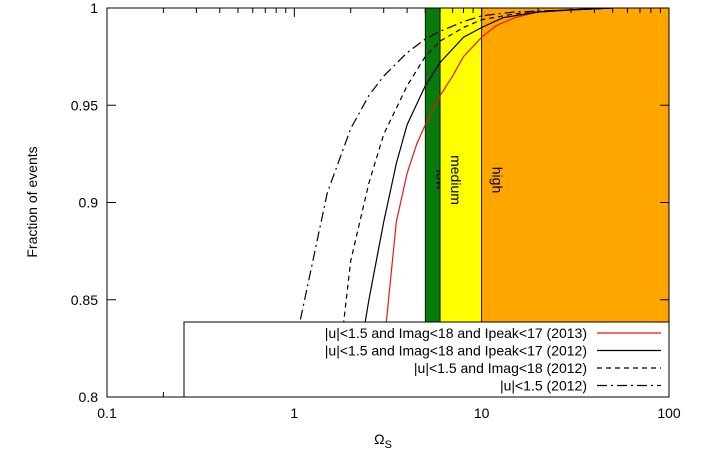 This screenshot has height=456, width=713. Describe the element at coordinates (456, 351) in the screenshot. I see `legend-entry-label: |u|<1.5 and Imag<18 and Ipeak<17 (2012)` at that location.